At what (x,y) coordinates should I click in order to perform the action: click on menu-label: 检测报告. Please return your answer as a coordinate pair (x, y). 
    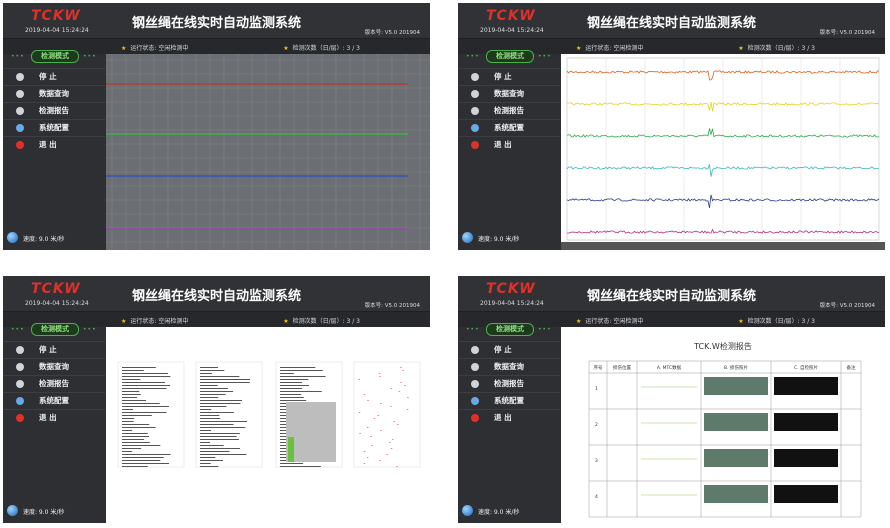
    Looking at the image, I should click on (54, 383).